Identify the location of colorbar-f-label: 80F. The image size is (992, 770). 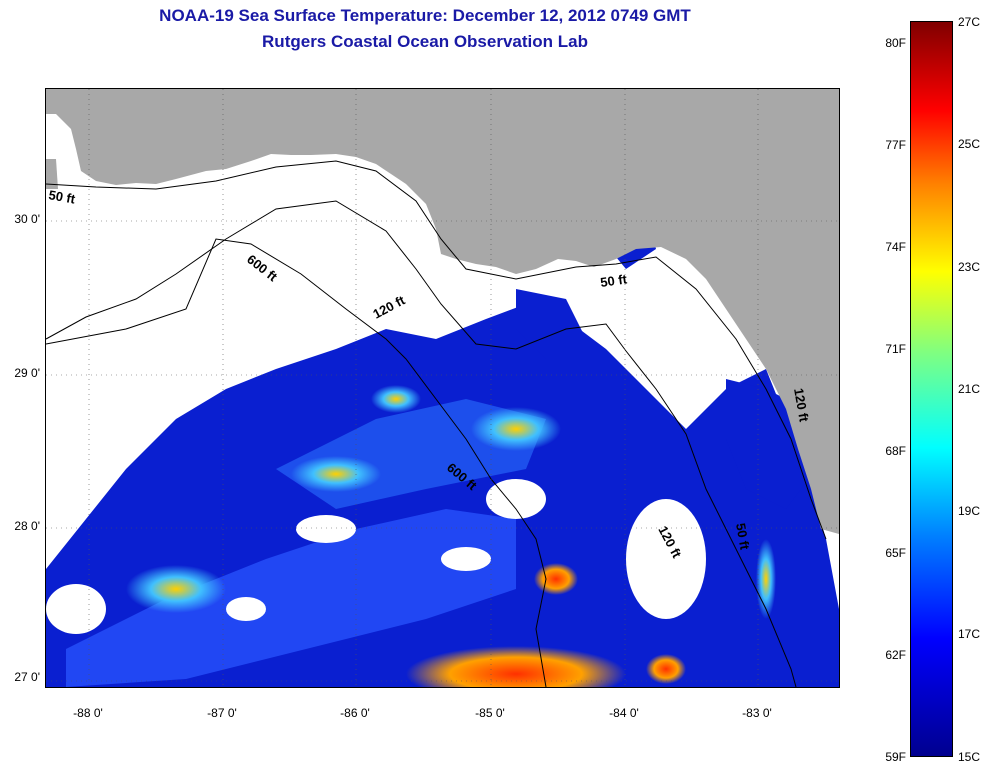
(895, 43).